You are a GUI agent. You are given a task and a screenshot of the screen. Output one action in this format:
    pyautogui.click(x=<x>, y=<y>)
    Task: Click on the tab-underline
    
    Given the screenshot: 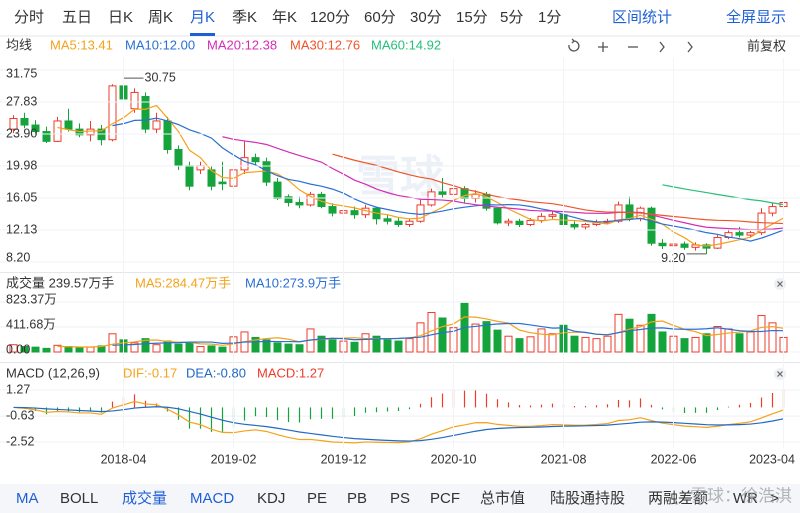 What is the action you would take?
    pyautogui.click(x=203, y=34)
    